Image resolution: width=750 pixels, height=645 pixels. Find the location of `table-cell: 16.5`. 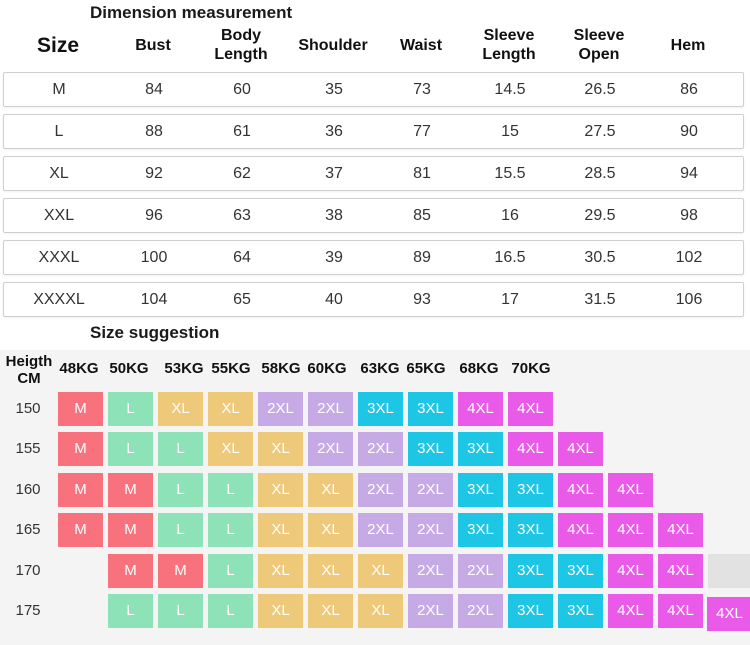

table-cell: 16.5 is located at coordinates (510, 257).